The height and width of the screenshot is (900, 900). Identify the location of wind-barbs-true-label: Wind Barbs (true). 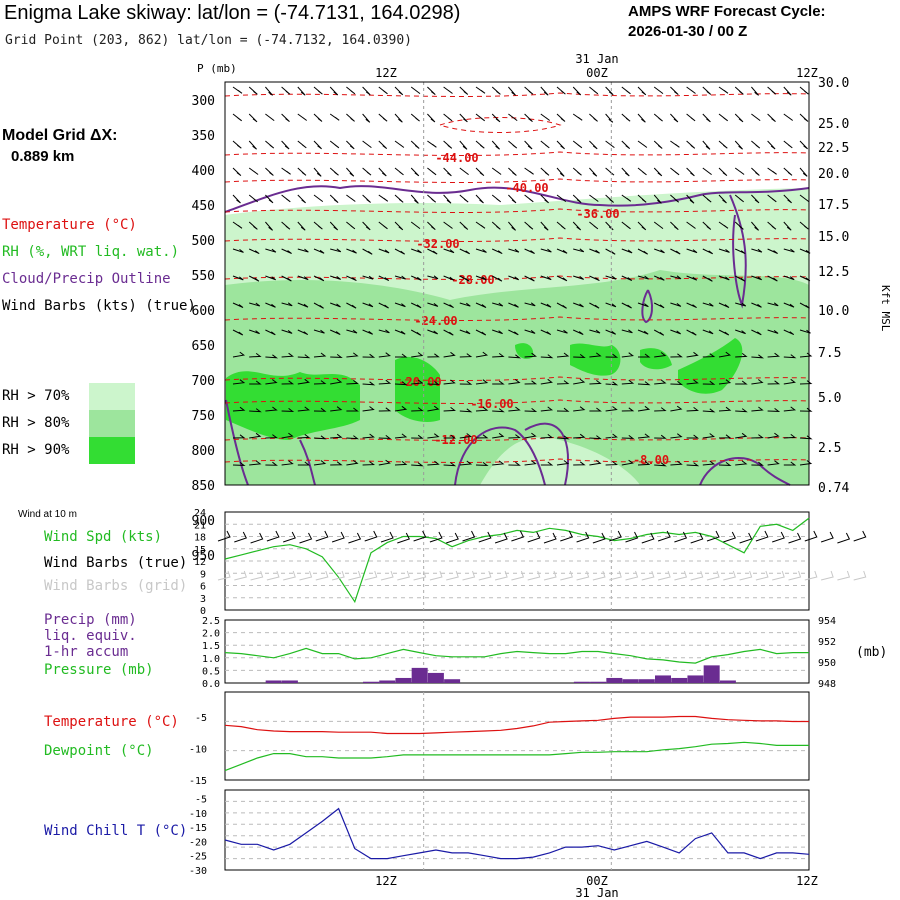
(116, 563).